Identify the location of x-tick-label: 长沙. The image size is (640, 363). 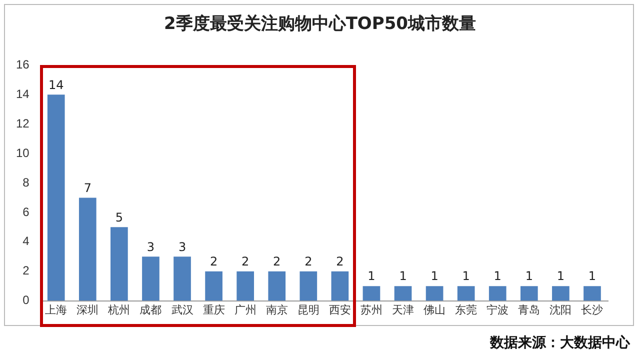
(592, 309).